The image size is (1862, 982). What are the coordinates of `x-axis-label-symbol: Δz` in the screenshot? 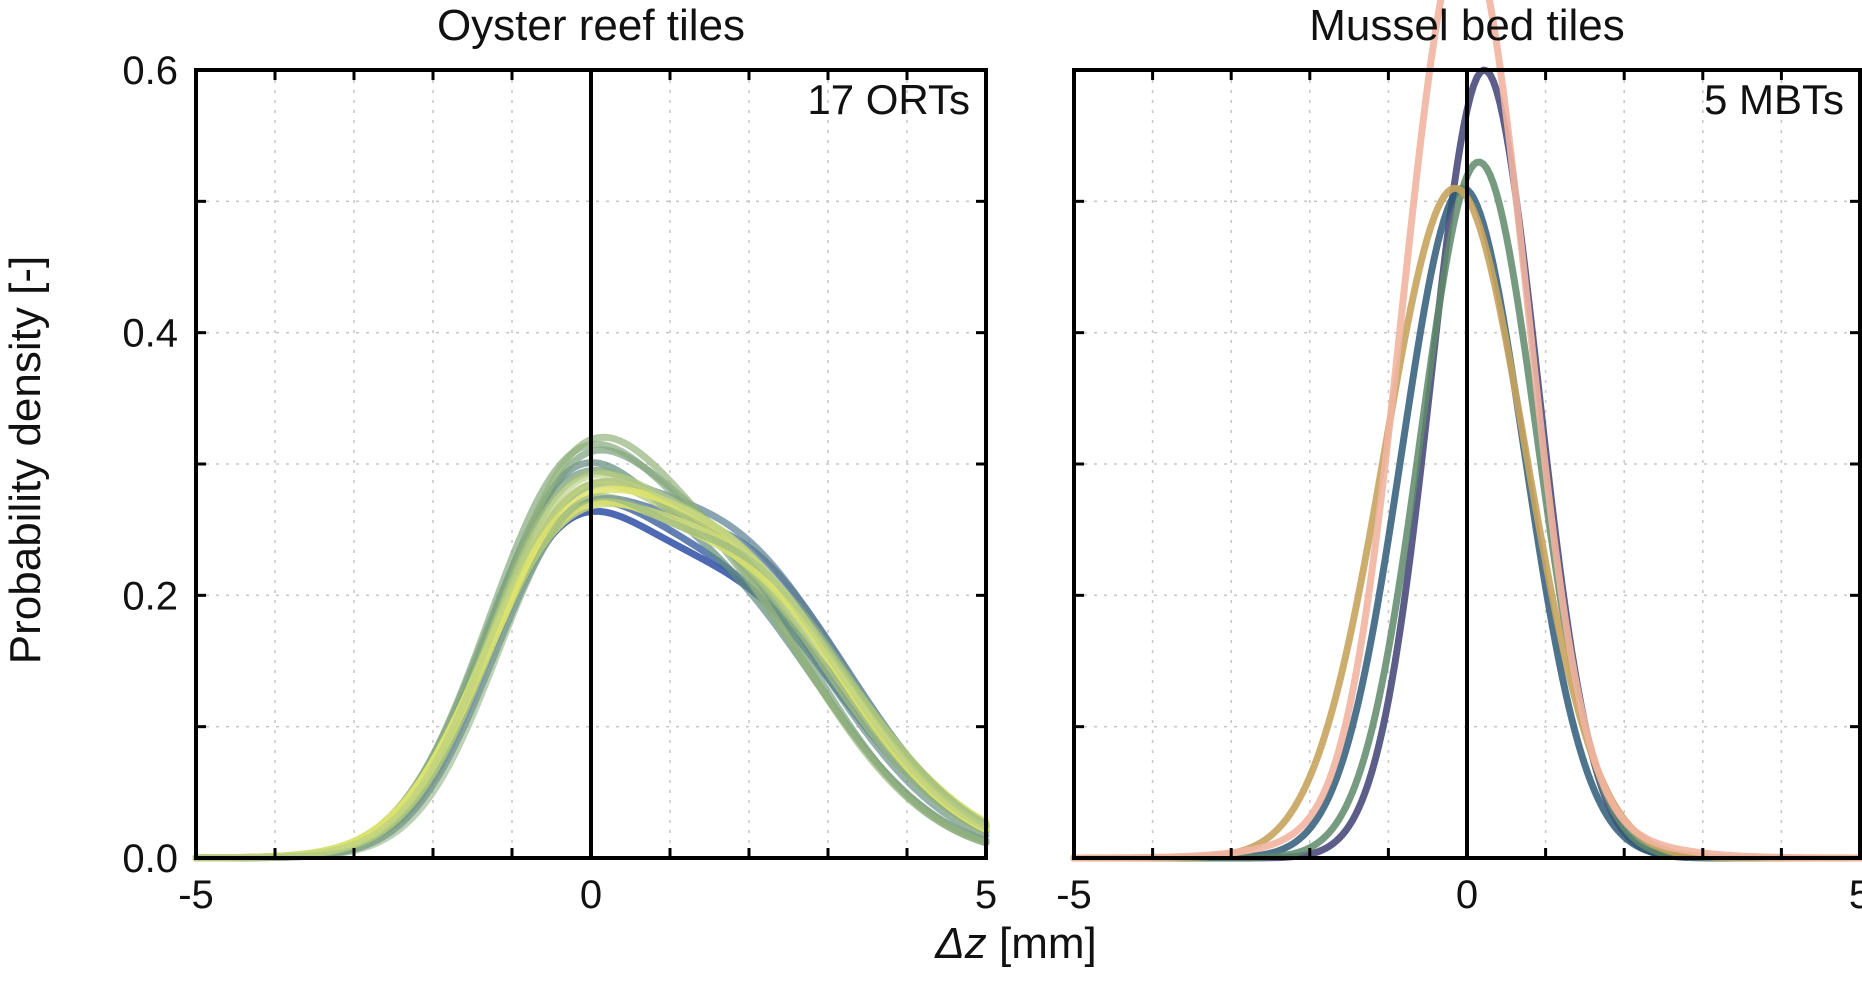 It's located at (960, 943).